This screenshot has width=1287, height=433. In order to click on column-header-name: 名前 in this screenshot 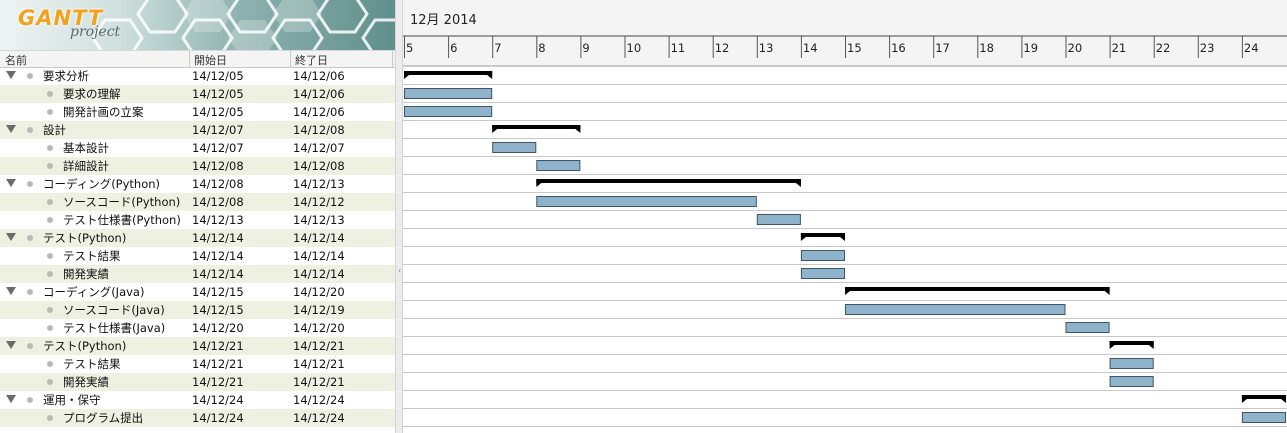, I will do `click(16, 60)`.